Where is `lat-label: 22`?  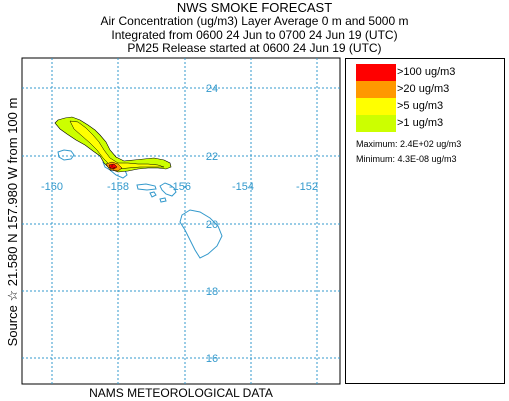
lat-label: 22 is located at coordinates (212, 157).